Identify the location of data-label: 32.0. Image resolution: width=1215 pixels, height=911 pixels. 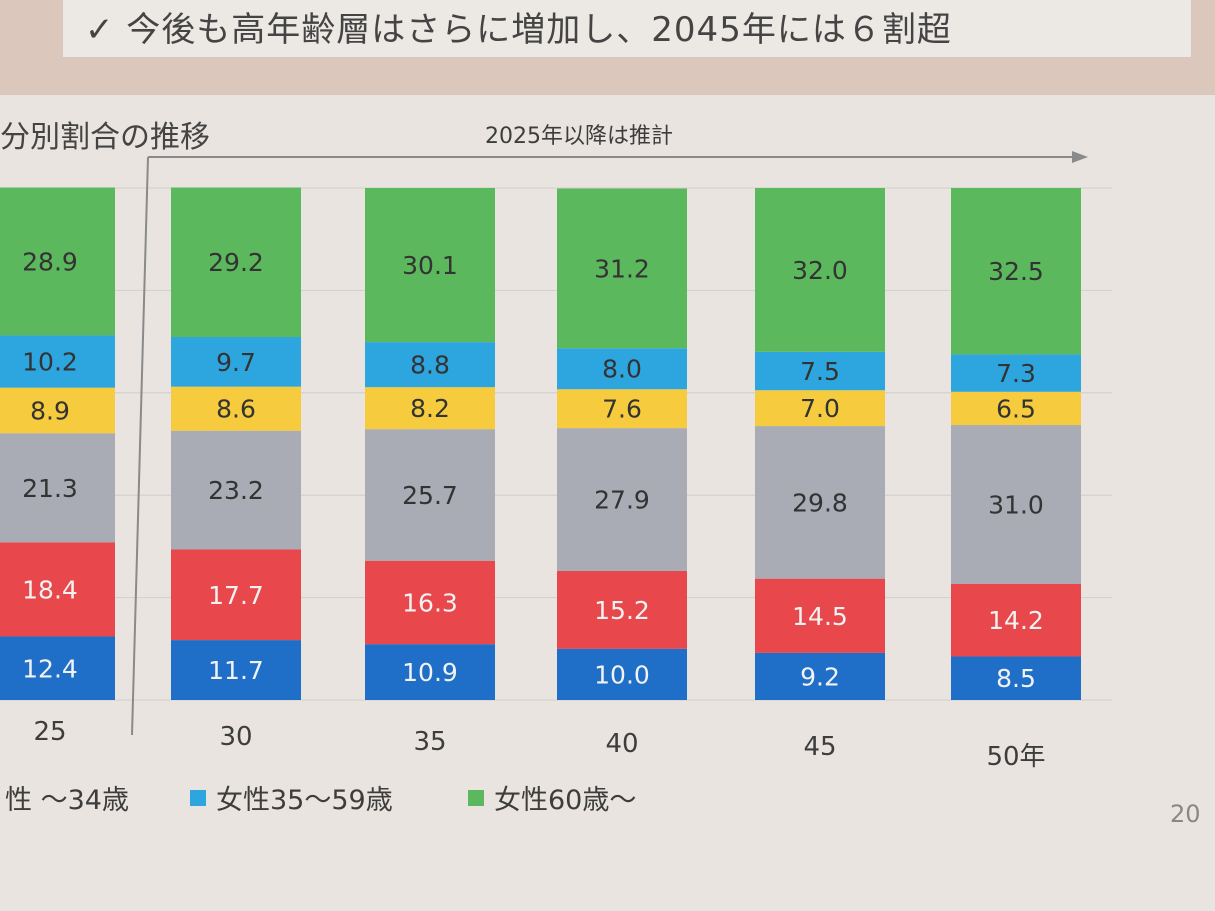
(820, 270).